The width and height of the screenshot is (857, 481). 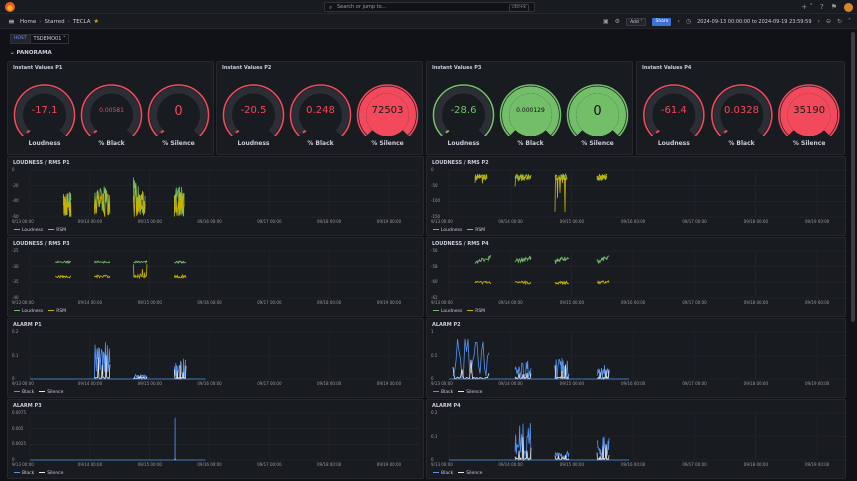 I want to click on panel-add-icon: ▣, so click(x=606, y=21).